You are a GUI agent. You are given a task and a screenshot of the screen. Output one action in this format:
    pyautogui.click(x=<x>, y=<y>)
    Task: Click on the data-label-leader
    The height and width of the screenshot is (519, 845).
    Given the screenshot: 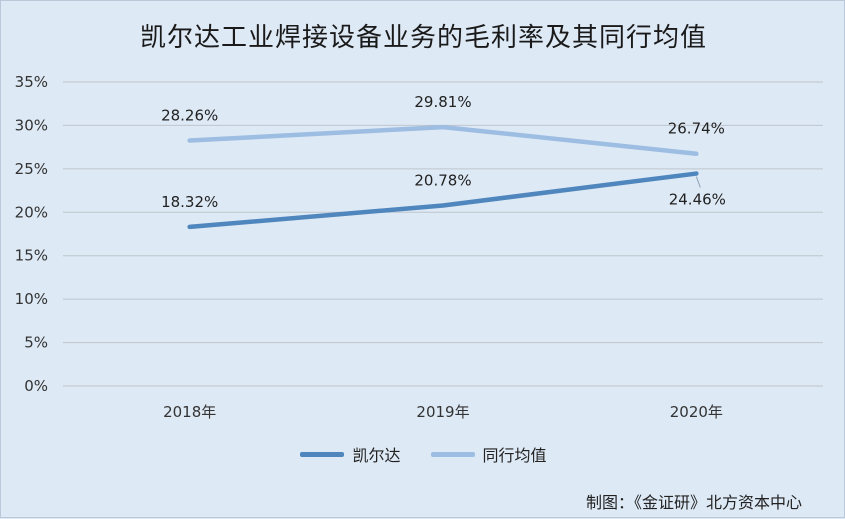 What is the action you would take?
    pyautogui.click(x=698, y=182)
    